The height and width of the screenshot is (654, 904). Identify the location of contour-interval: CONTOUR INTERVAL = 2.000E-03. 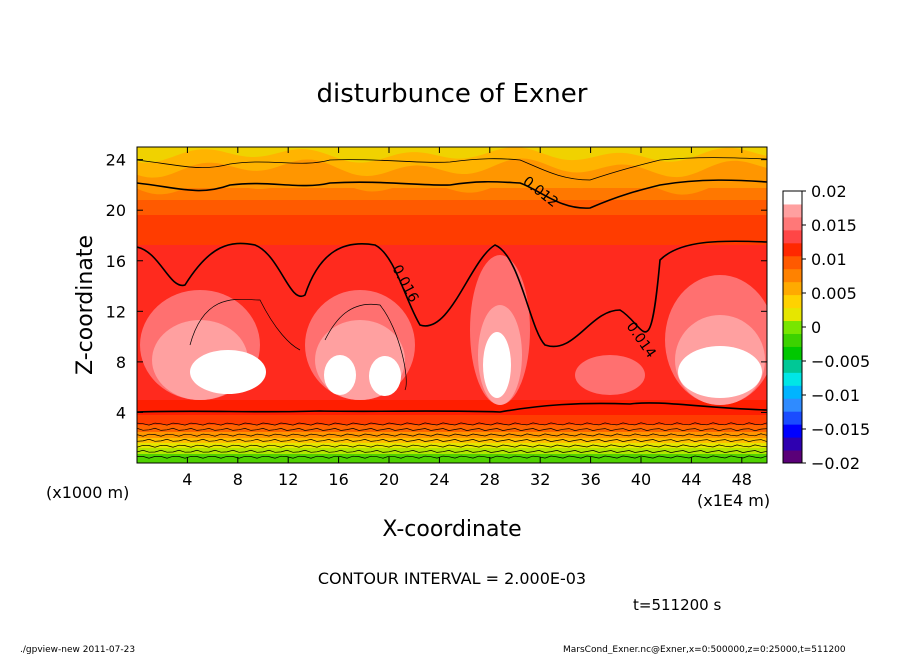
(452, 578).